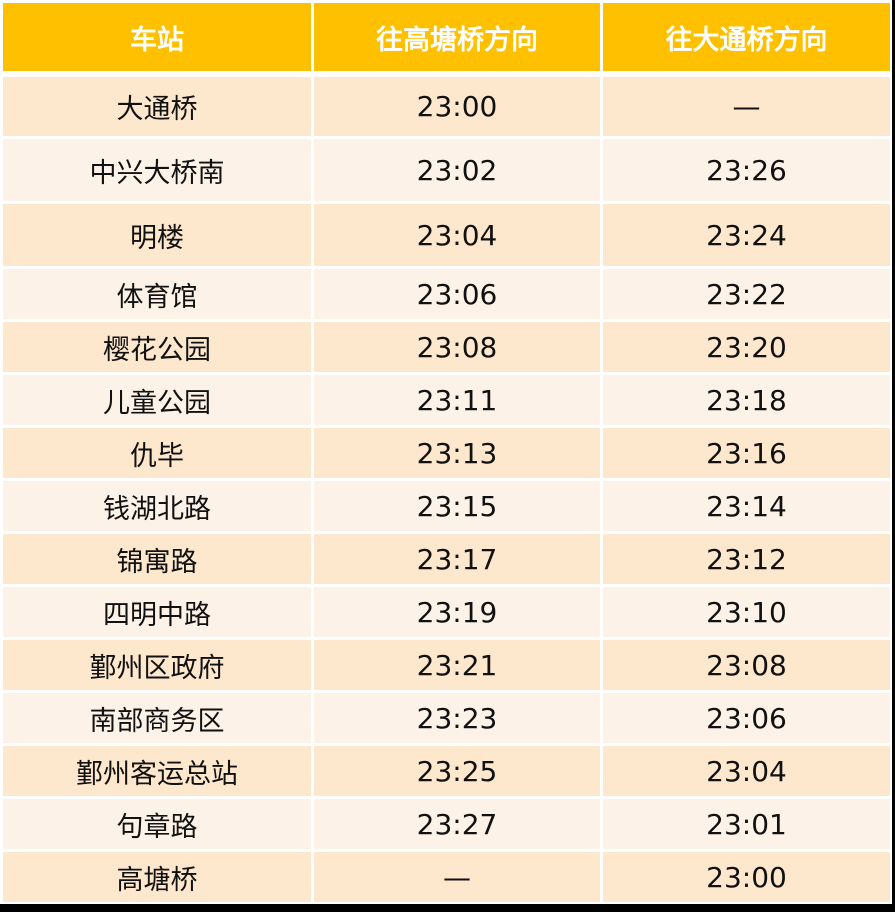 The width and height of the screenshot is (895, 912). I want to click on time-to-gaotangqiao: 23:13, so click(457, 453).